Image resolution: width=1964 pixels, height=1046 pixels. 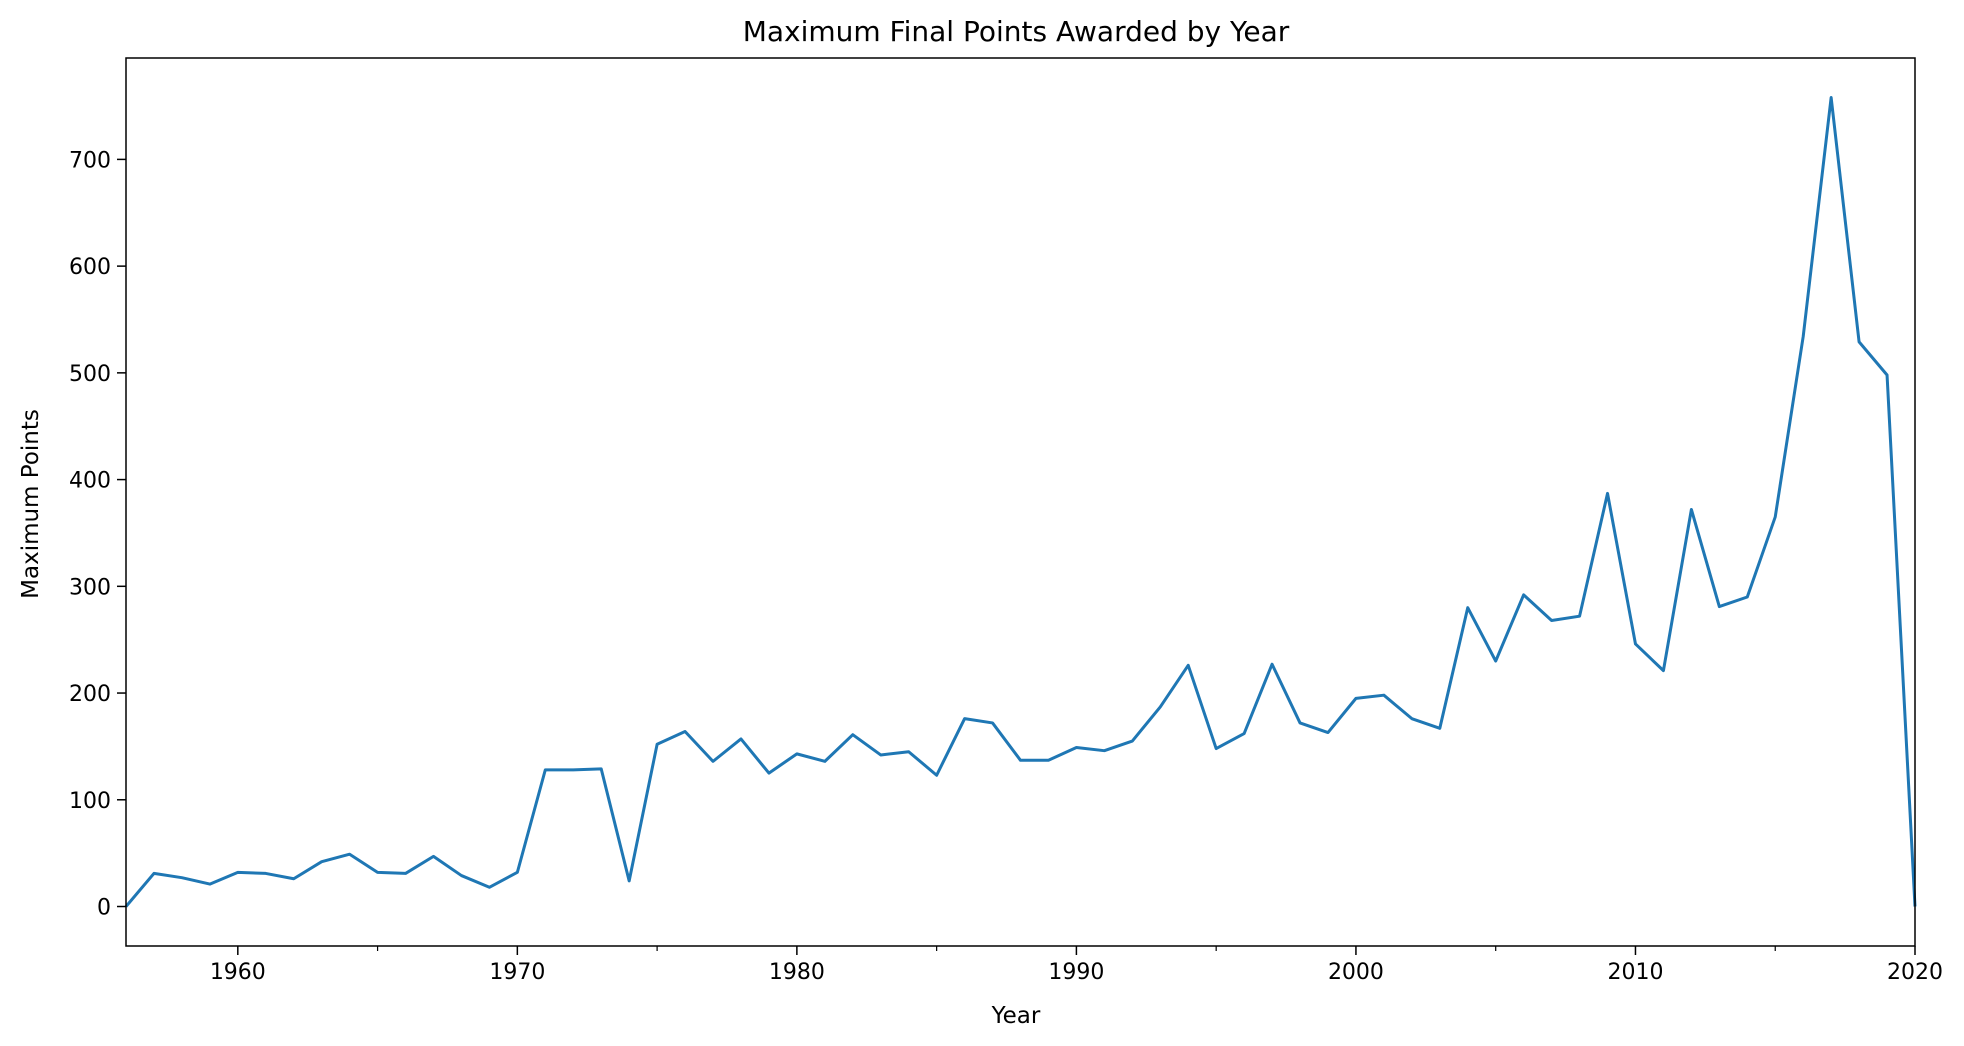 What do you see at coordinates (1132, 741) in the screenshot?
I see `data-point-1992` at bounding box center [1132, 741].